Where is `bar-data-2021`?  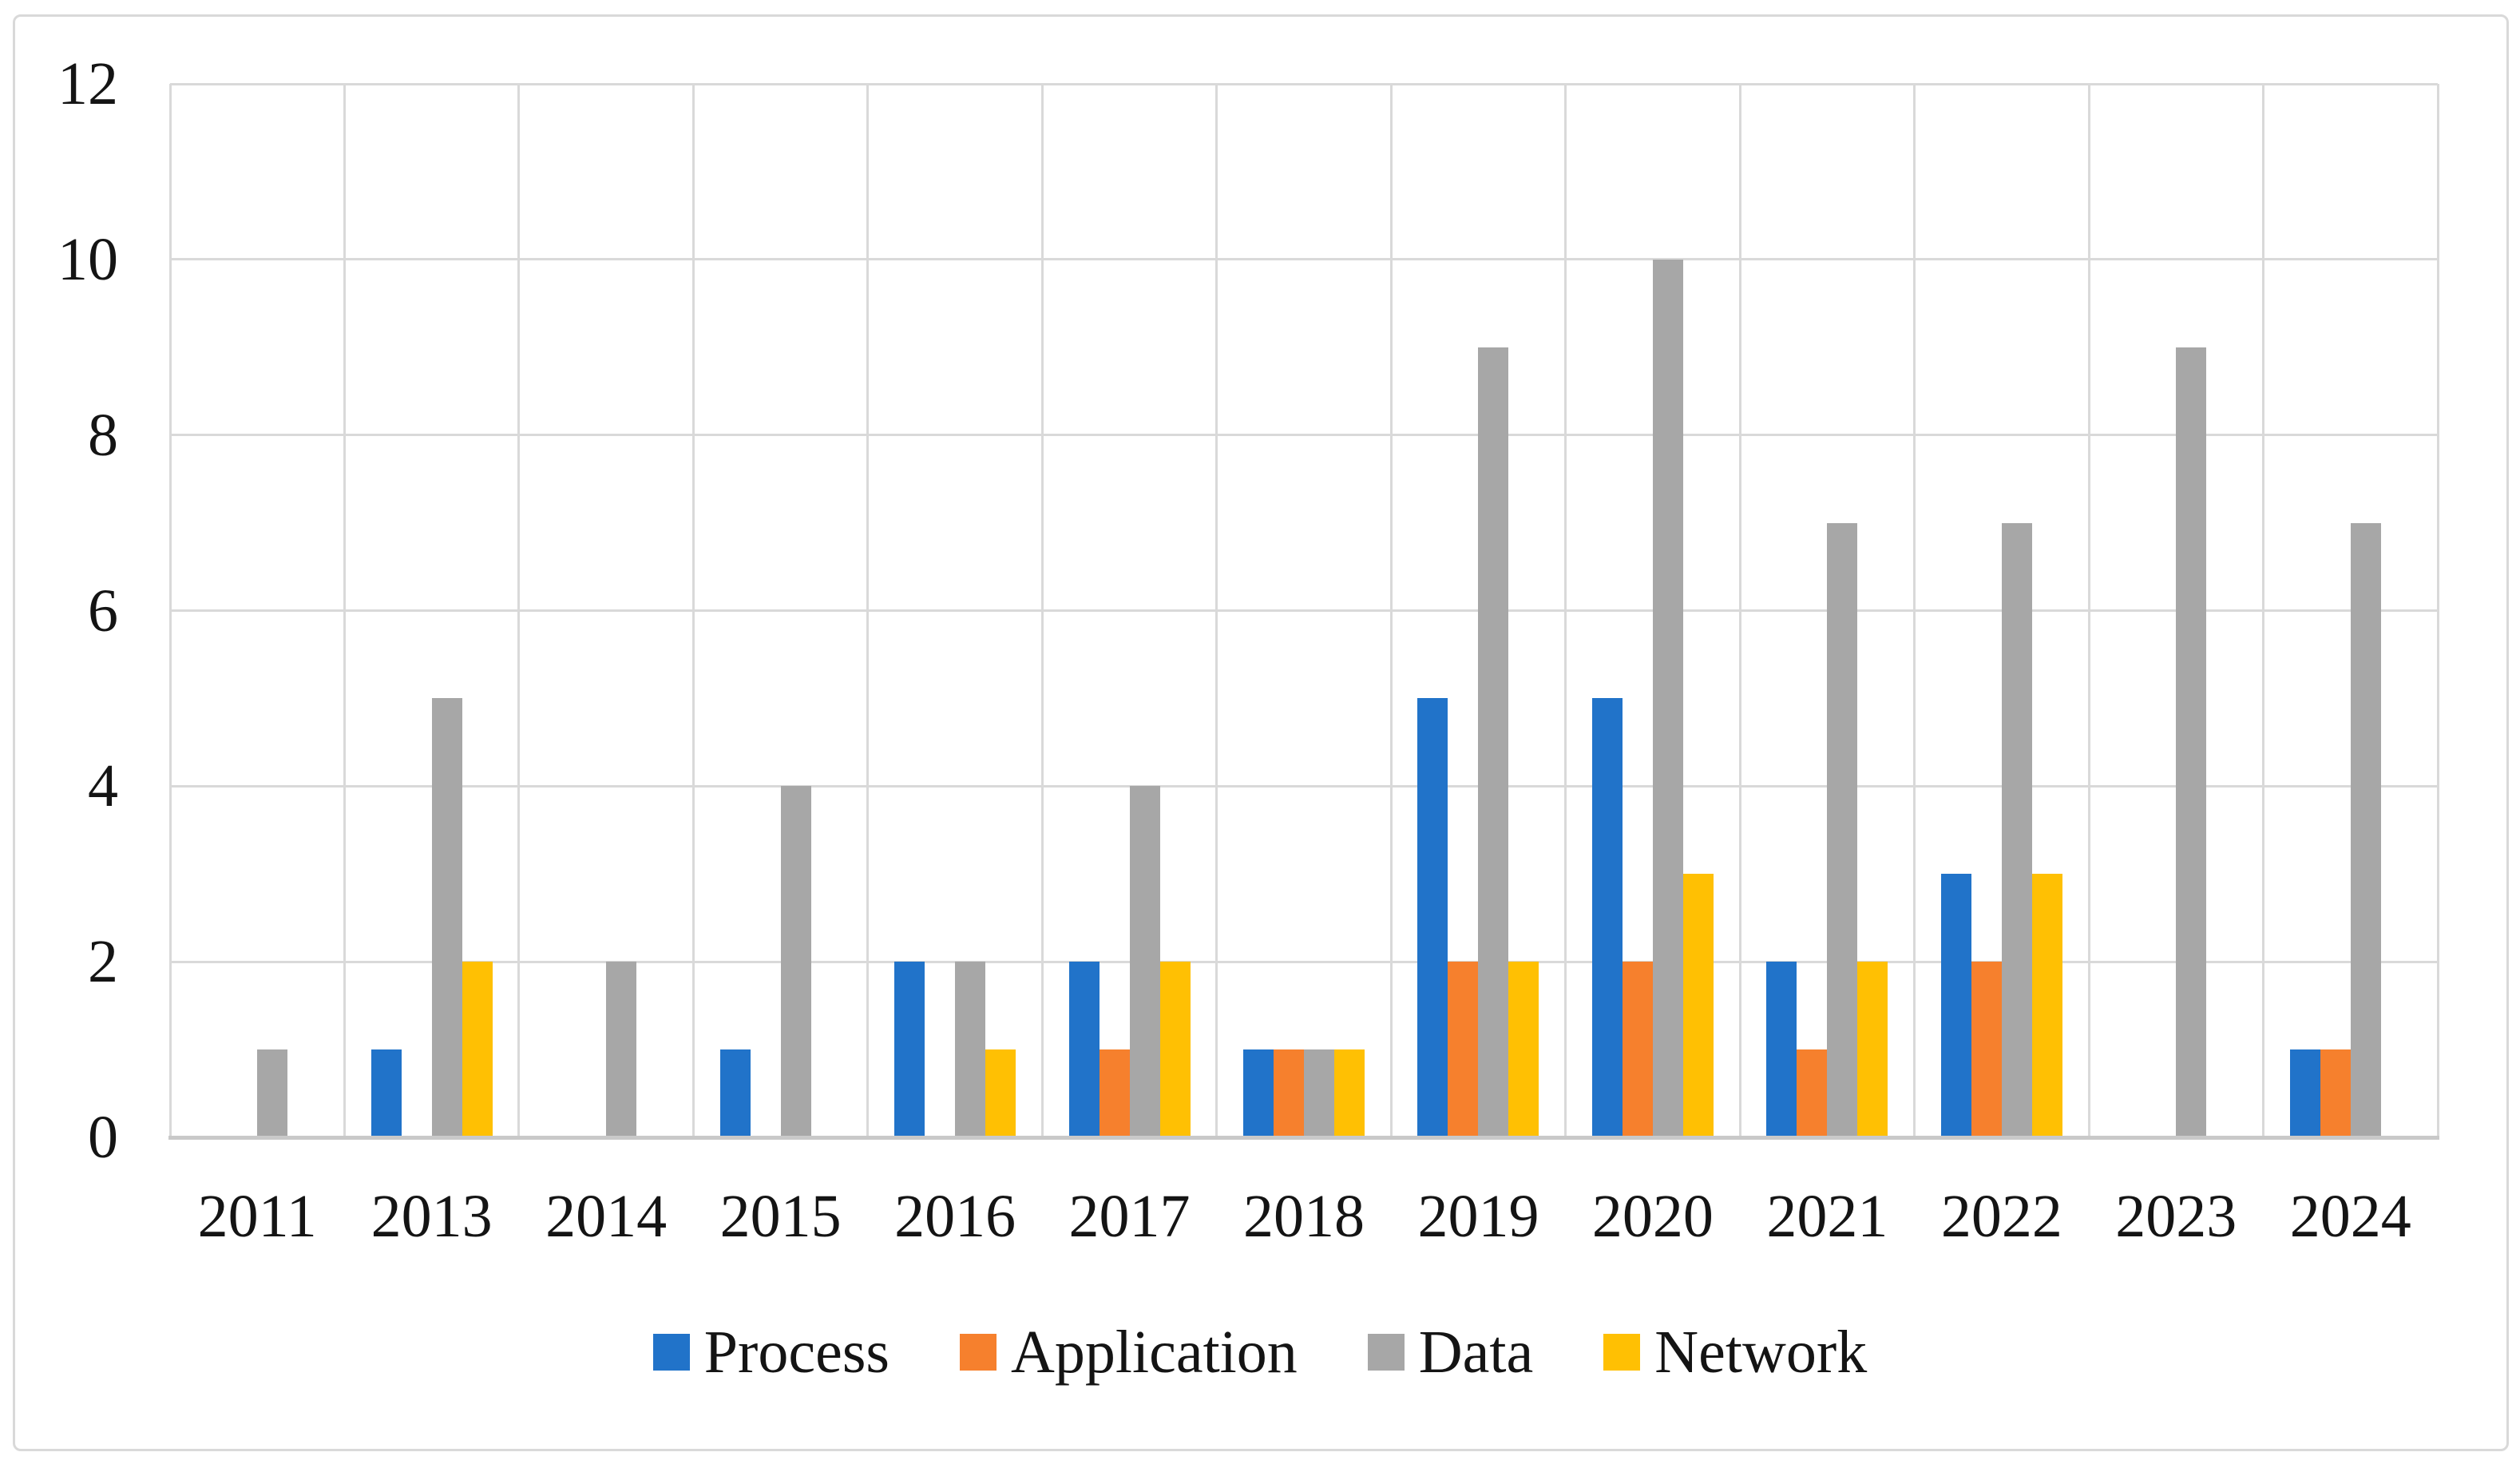 bar-data-2021 is located at coordinates (1842, 830).